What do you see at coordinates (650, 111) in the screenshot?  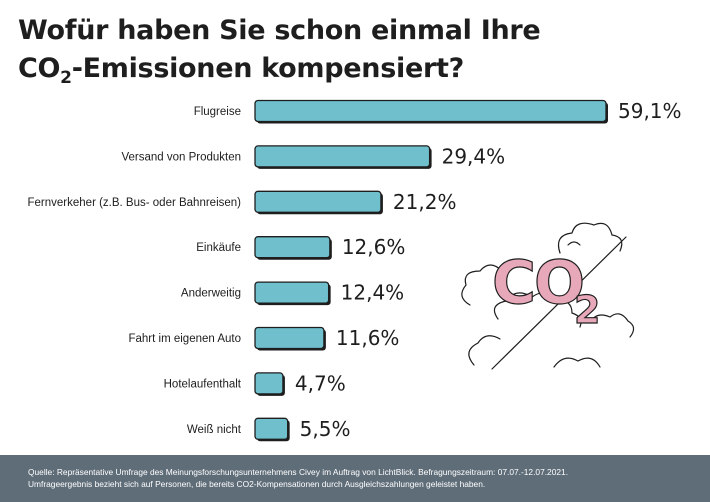 I see `value-label: 59,1%` at bounding box center [650, 111].